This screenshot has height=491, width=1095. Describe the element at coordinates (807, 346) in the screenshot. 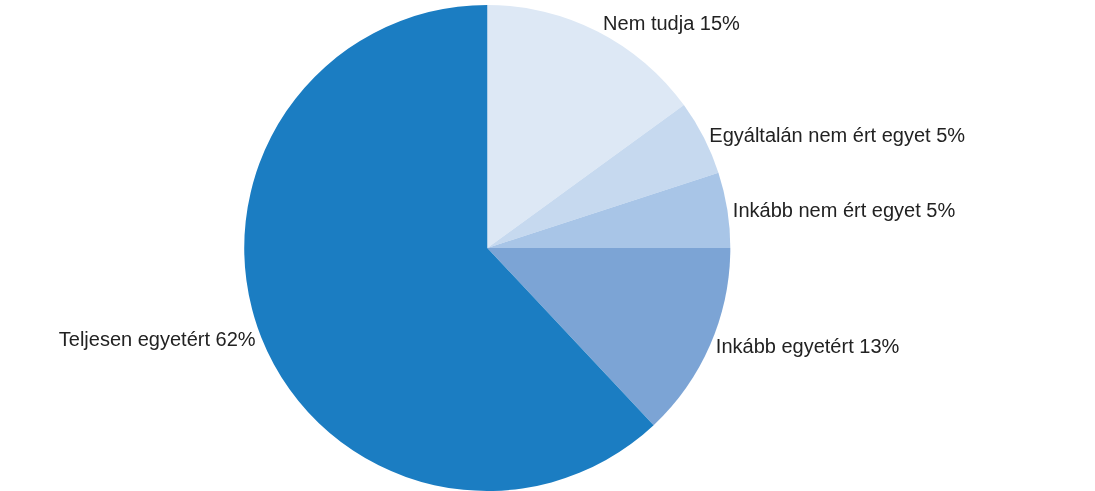

I see `slice-label: Inkább egyetért 13%` at that location.